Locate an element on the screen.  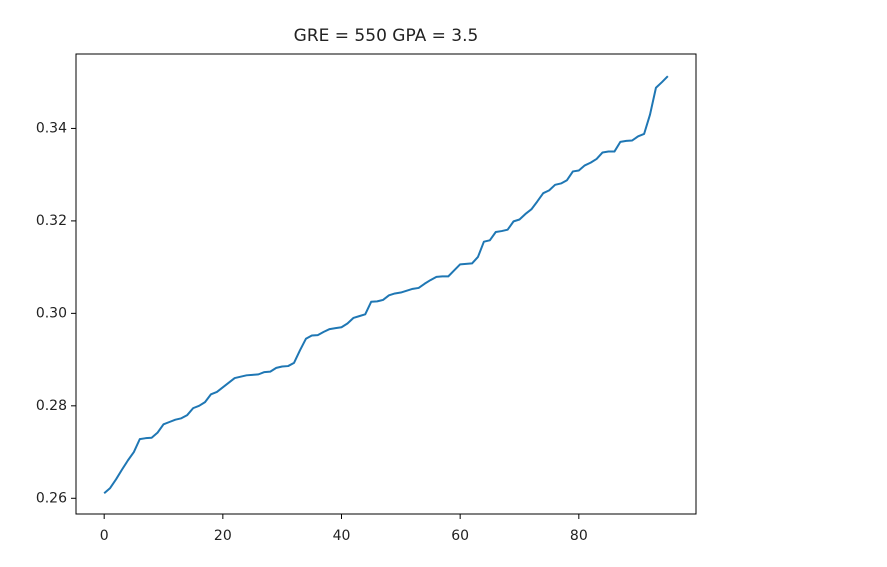
x-tick-label: 60 is located at coordinates (460, 536).